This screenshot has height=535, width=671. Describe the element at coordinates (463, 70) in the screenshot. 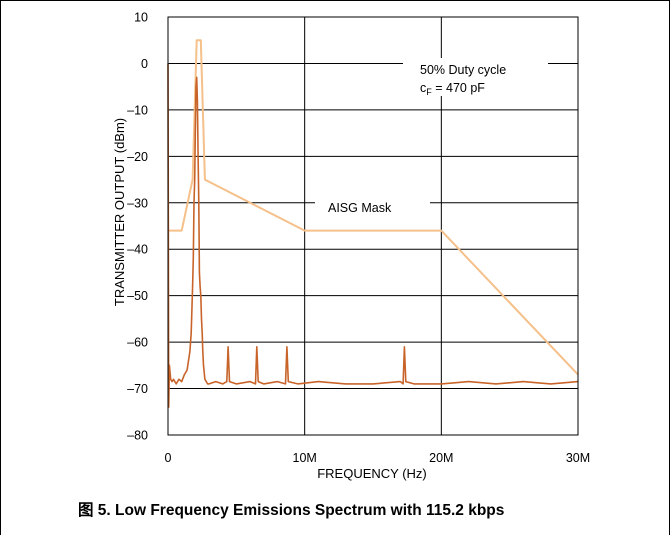

I see `duty-cycle-annotation: 50% Duty cycle` at that location.